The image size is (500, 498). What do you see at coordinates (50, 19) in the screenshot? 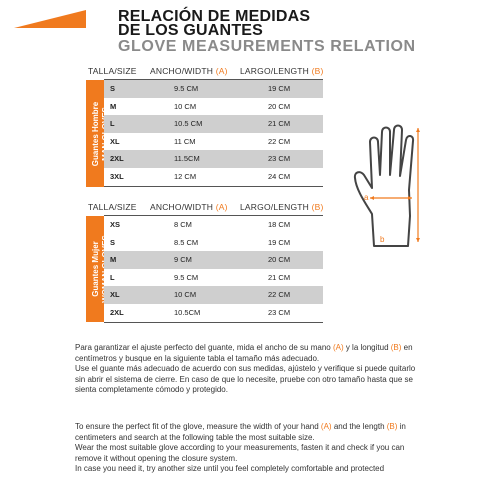
I see `orange-corner-stripe` at bounding box center [50, 19].